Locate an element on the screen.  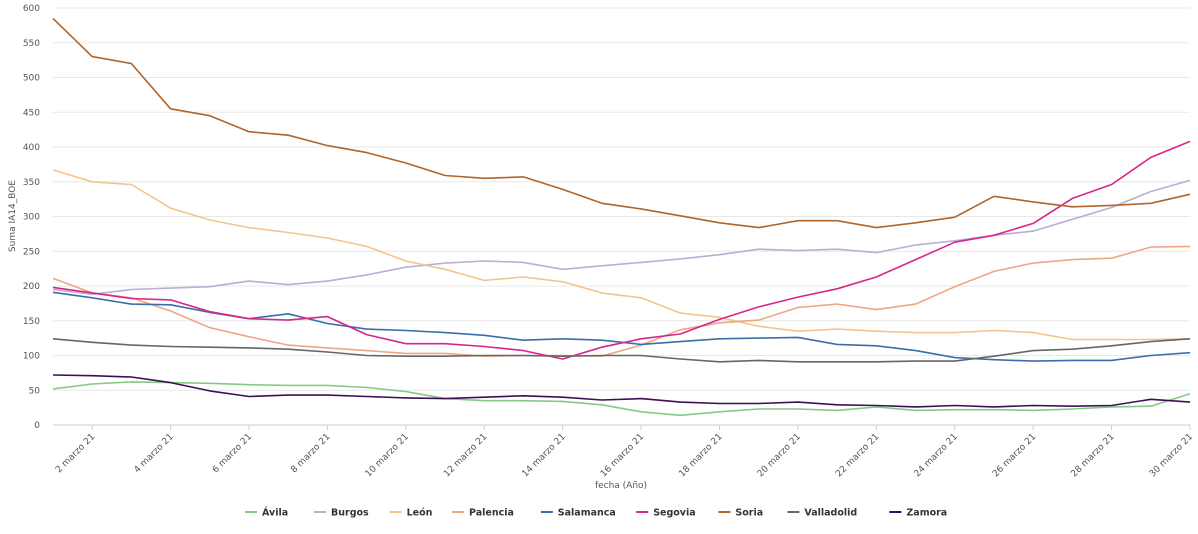
y-tick-label: 400 is located at coordinates (31, 148).